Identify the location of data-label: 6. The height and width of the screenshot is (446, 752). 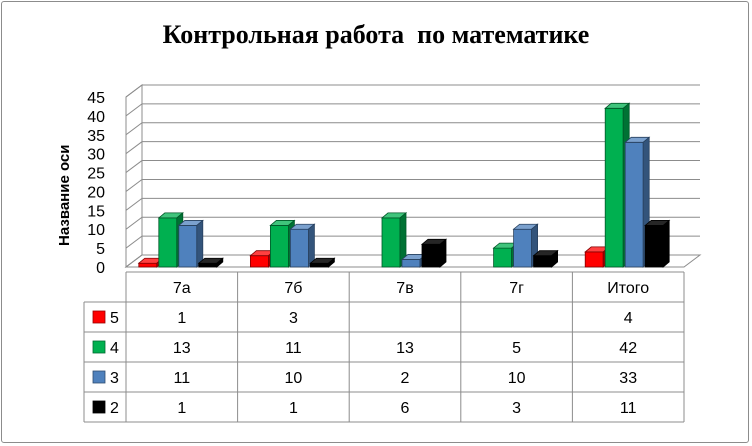
(405, 408).